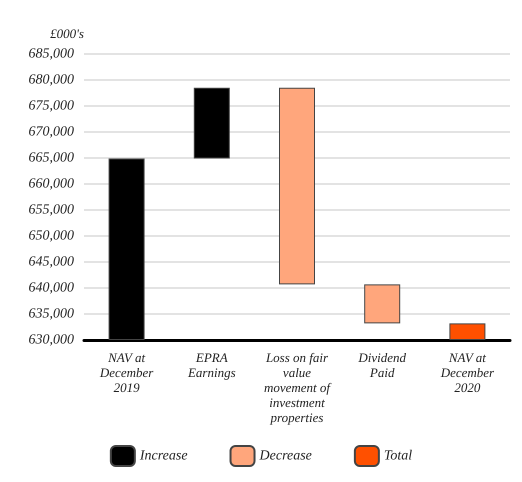 Image resolution: width=522 pixels, height=482 pixels. What do you see at coordinates (51, 340) in the screenshot?
I see `y-tick-label: 630,000` at bounding box center [51, 340].